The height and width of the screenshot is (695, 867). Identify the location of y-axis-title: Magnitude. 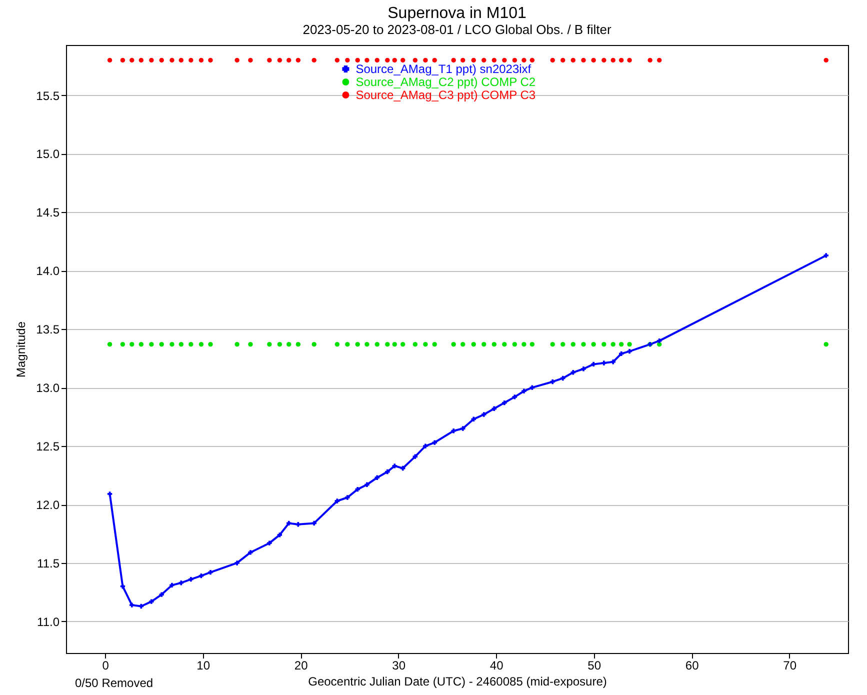
(21, 349).